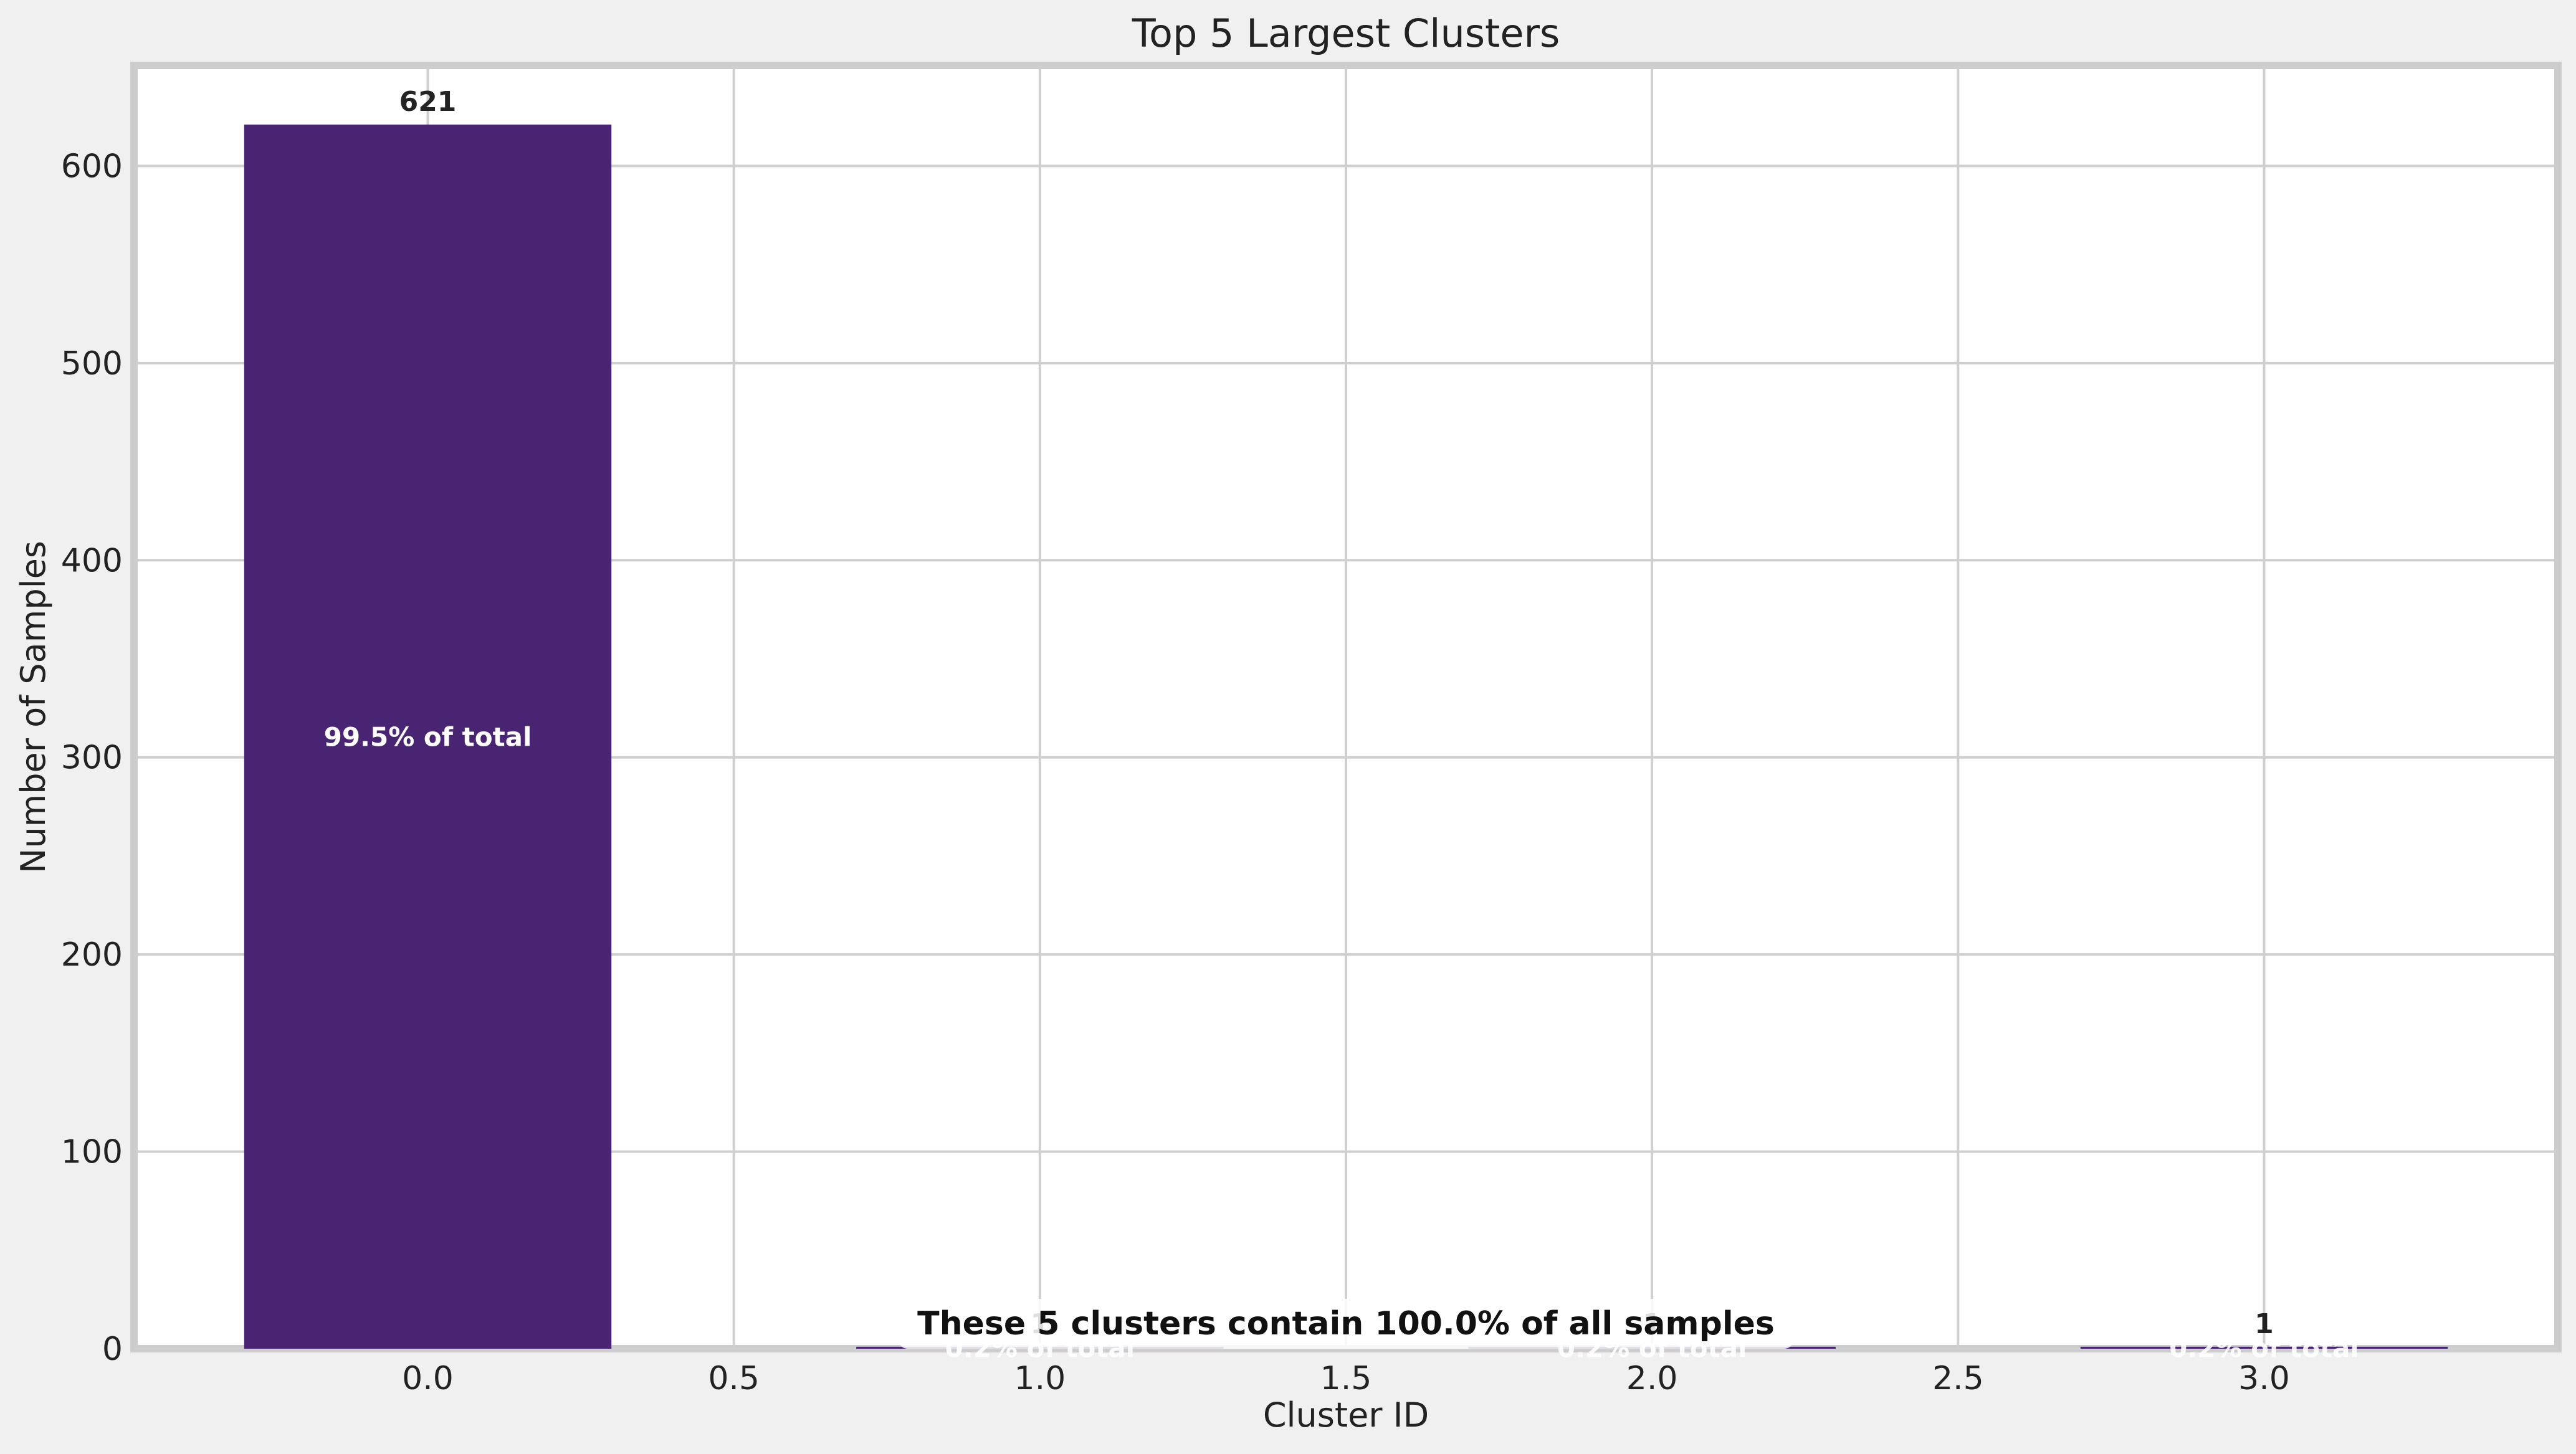  Describe the element at coordinates (92, 955) in the screenshot. I see `y-tick-label: 200` at that location.